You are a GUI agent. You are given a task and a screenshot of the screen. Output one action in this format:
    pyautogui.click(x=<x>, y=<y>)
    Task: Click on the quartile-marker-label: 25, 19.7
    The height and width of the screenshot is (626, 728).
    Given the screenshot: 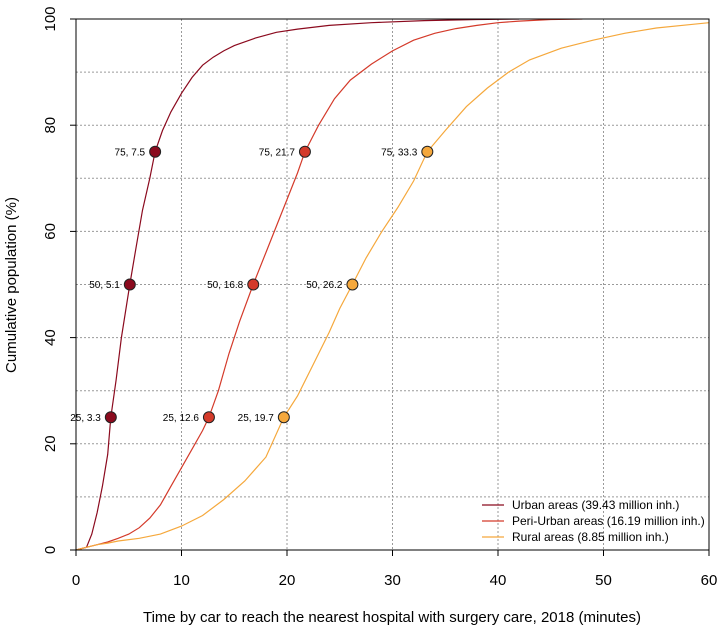 What is the action you would take?
    pyautogui.click(x=256, y=418)
    